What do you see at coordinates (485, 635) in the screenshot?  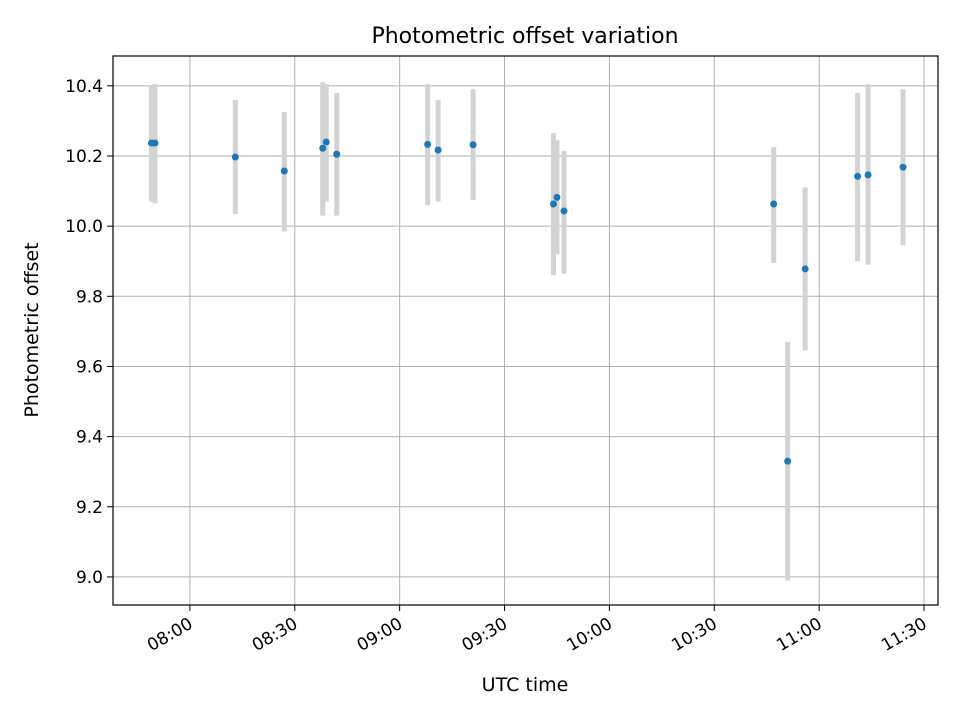 I see `x-tick-label: 09:30` at bounding box center [485, 635].